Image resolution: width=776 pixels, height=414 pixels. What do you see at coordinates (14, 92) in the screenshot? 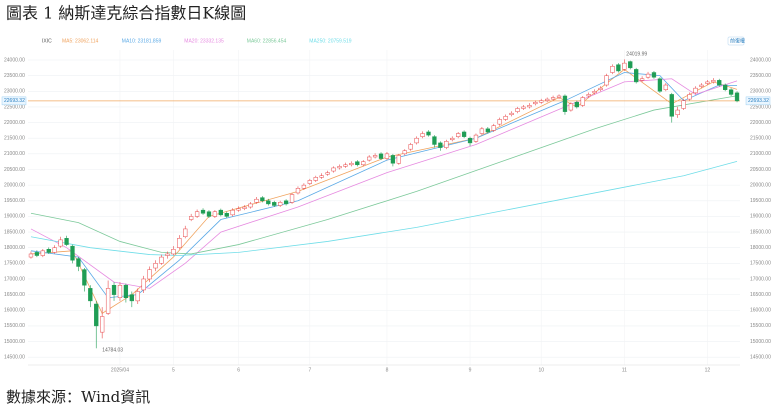
I see `y-tick-label: 23000.00` at bounding box center [14, 92].